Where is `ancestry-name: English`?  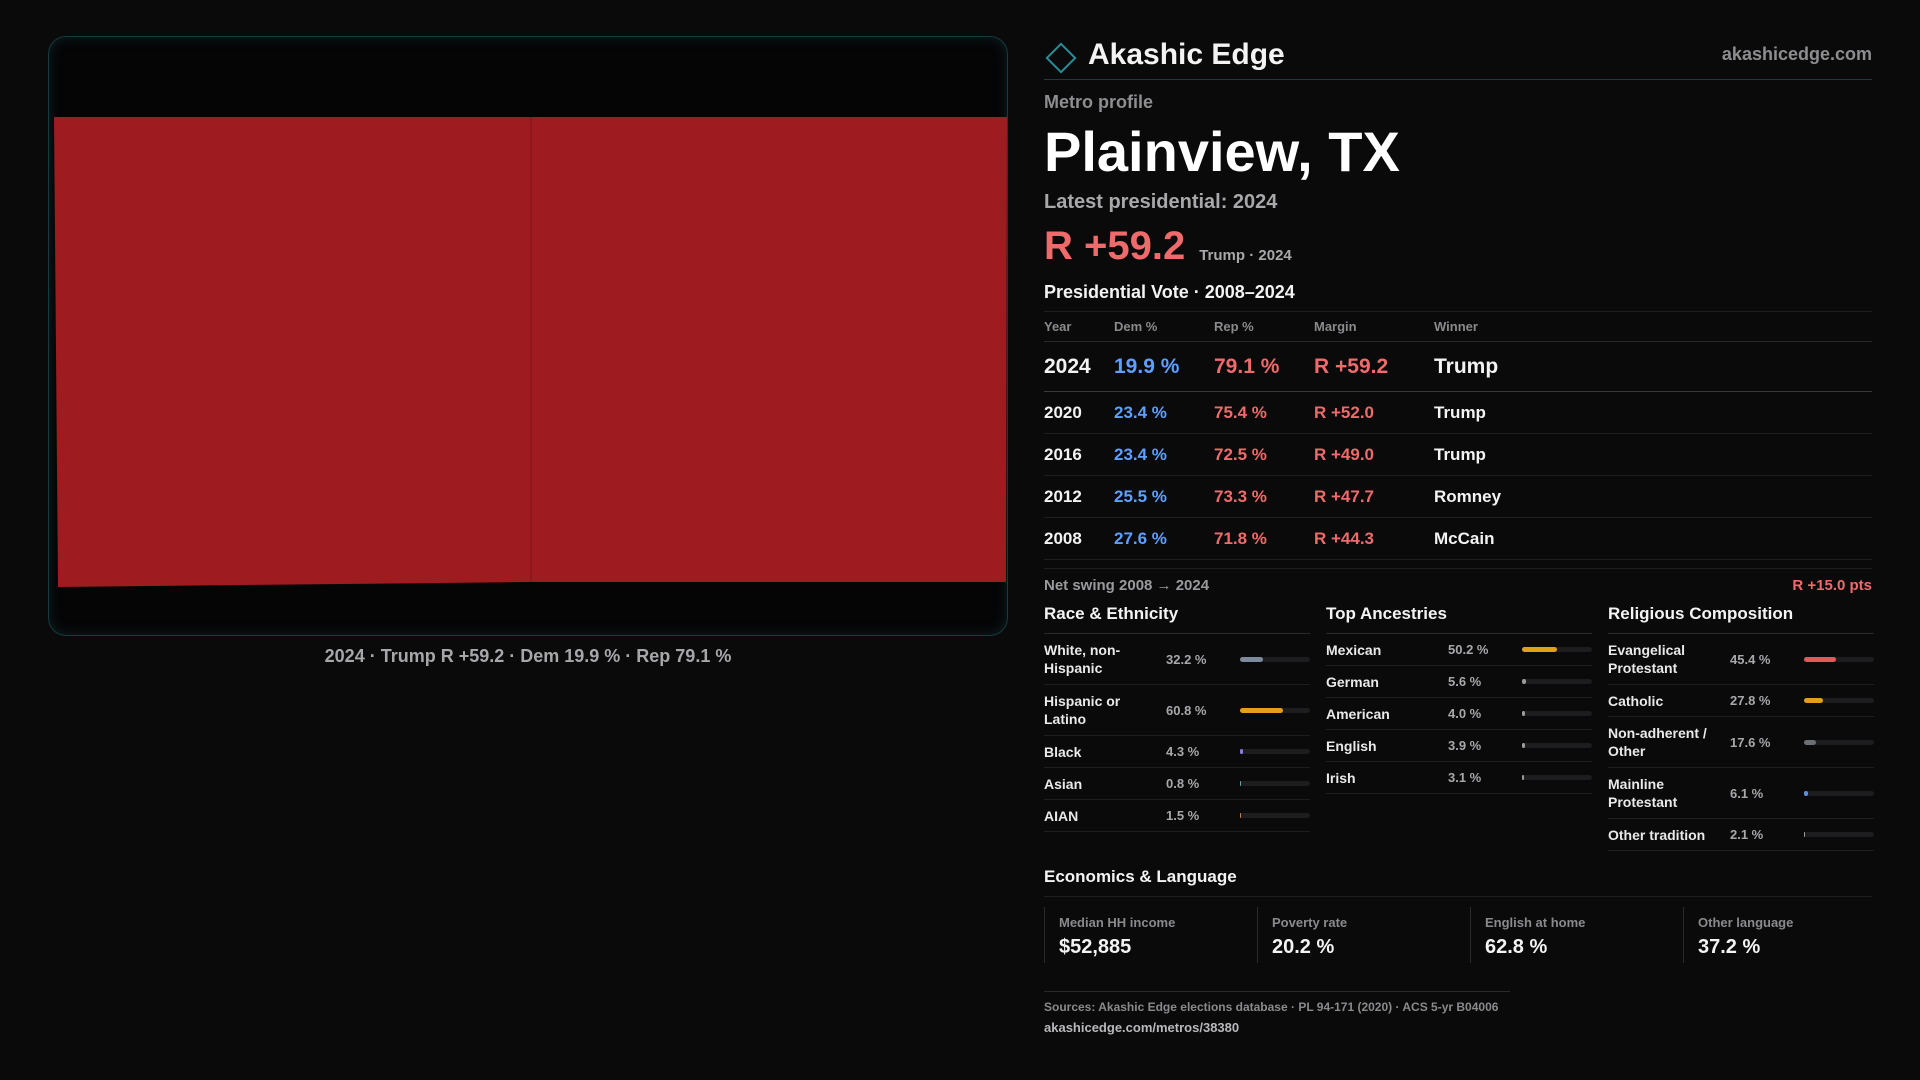
ancestry-name: English is located at coordinates (1351, 745).